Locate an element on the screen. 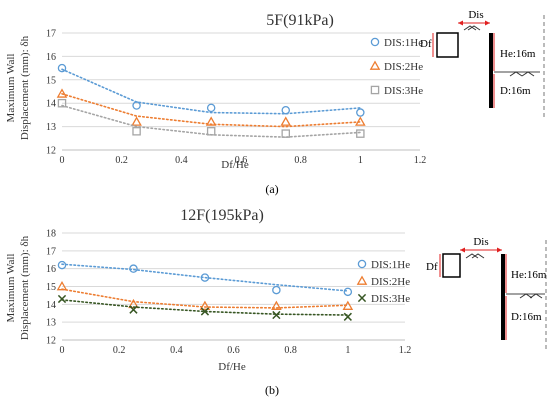  caption-b: (b) is located at coordinates (272, 390).